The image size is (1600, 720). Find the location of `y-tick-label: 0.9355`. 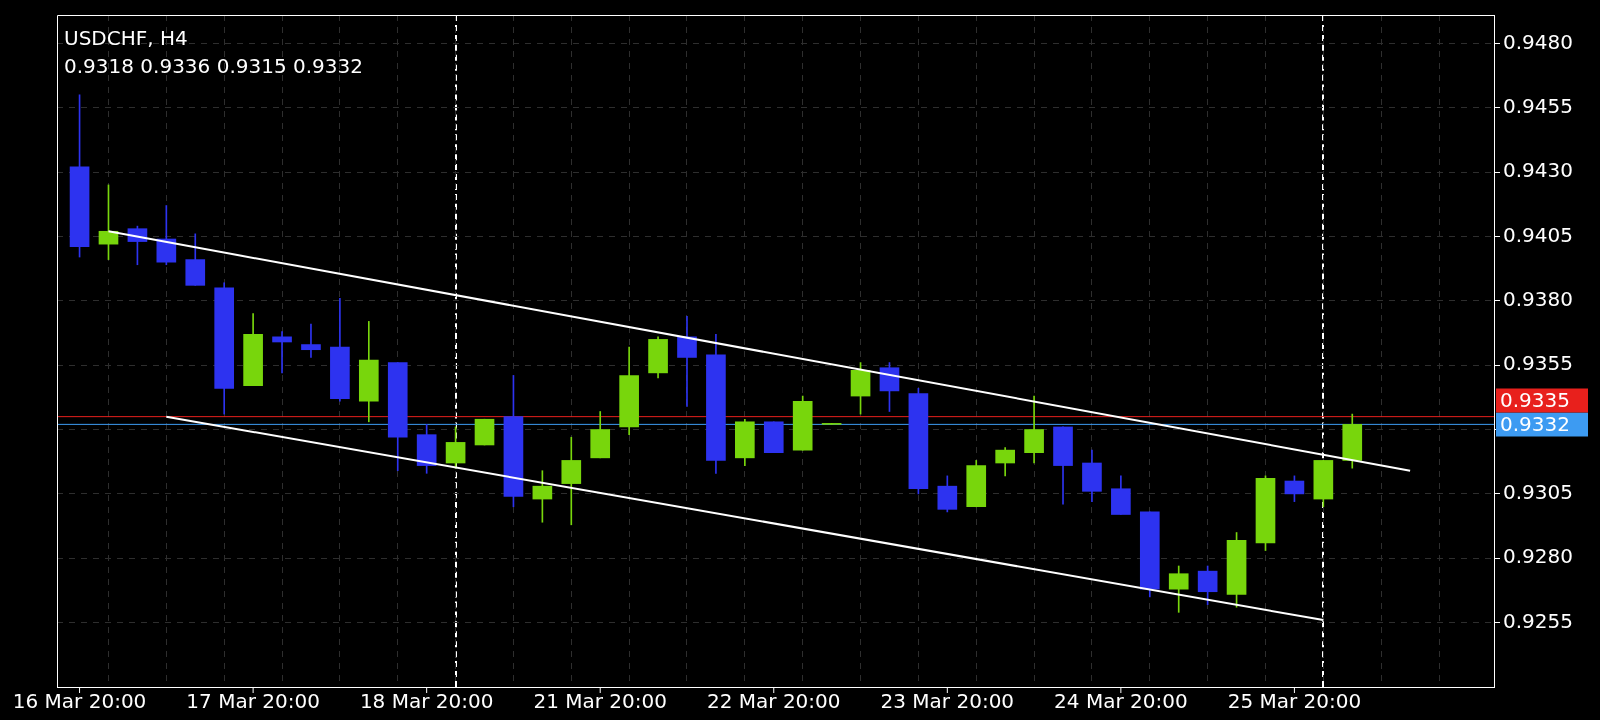

y-tick-label: 0.9355 is located at coordinates (1538, 363).